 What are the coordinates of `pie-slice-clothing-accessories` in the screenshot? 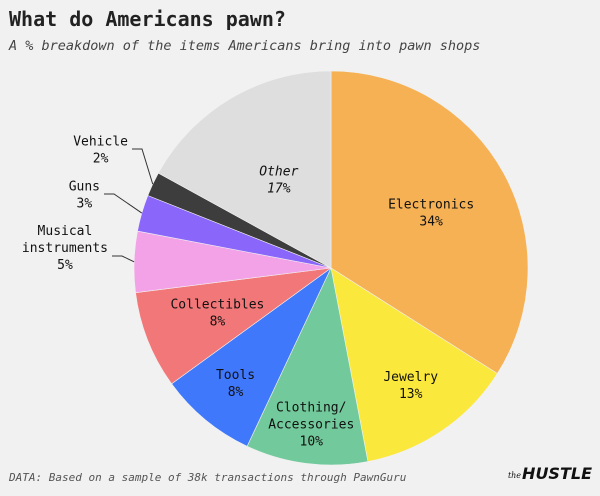 It's located at (307, 366).